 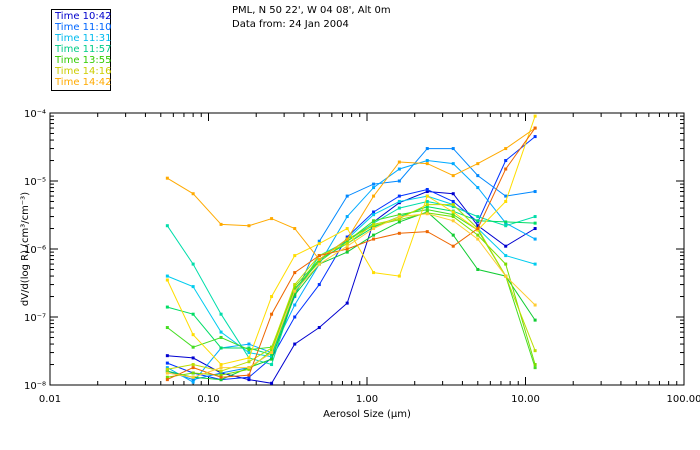 What do you see at coordinates (367, 399) in the screenshot?
I see `x-tick-label: 1.00` at bounding box center [367, 399].